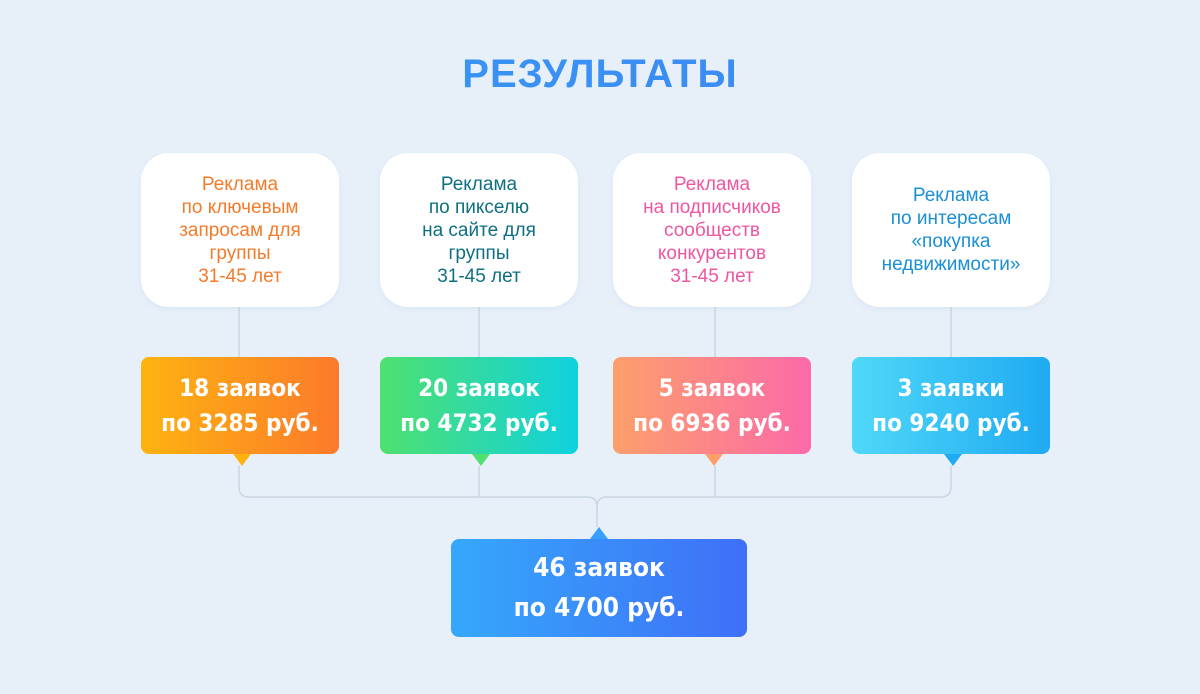 This screenshot has height=694, width=1200. What do you see at coordinates (240, 422) in the screenshot?
I see `result-price: по 3285 руб.` at bounding box center [240, 422].